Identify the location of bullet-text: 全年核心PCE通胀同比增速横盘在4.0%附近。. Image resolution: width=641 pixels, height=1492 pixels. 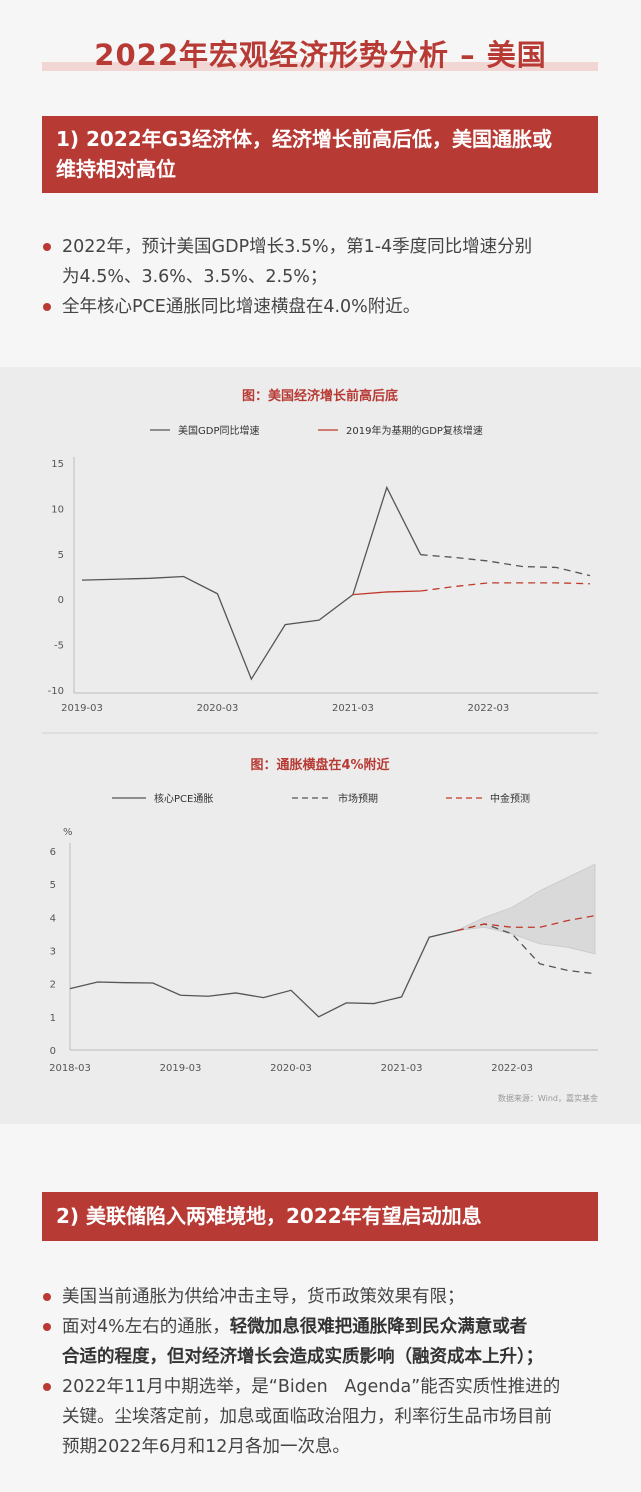
(241, 307).